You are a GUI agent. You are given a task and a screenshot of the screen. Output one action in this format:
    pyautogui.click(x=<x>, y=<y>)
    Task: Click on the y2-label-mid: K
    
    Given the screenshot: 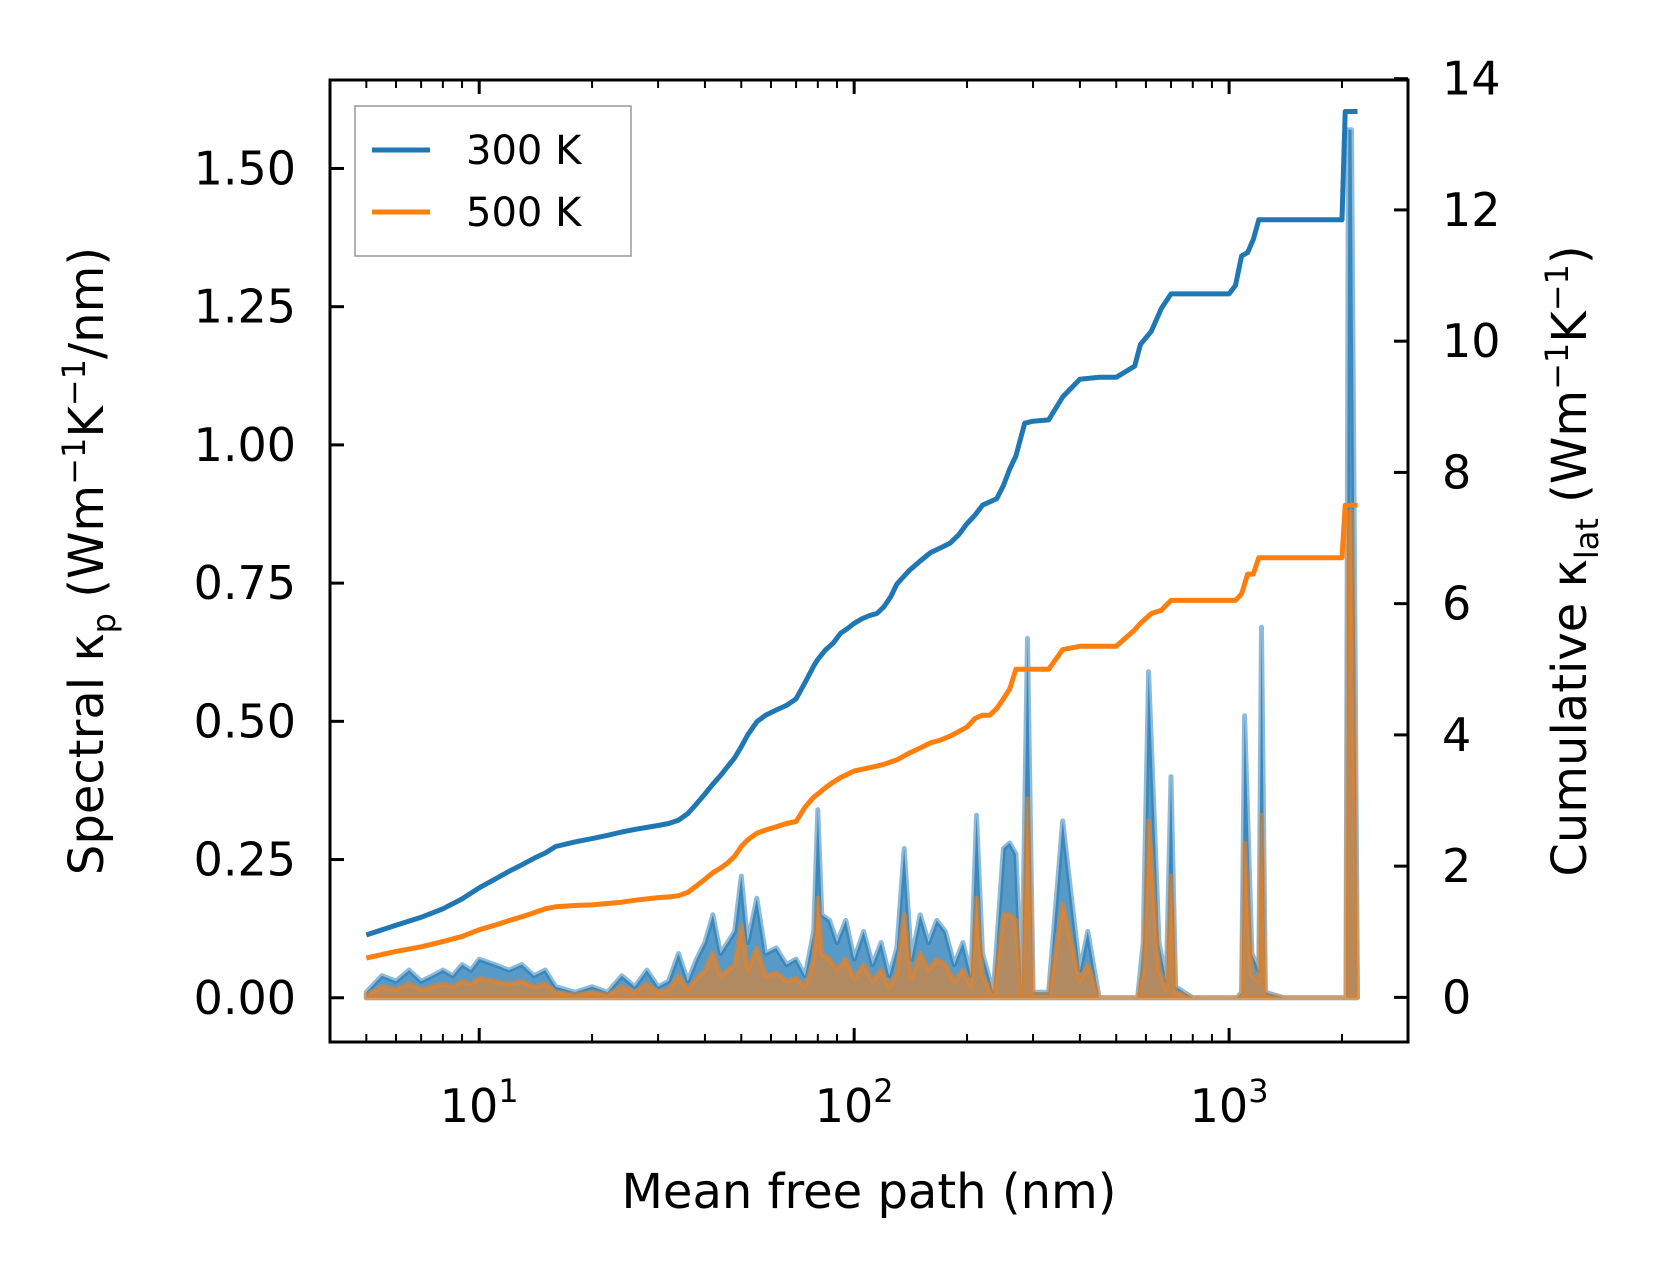 What is the action you would take?
    pyautogui.click(x=1570, y=326)
    